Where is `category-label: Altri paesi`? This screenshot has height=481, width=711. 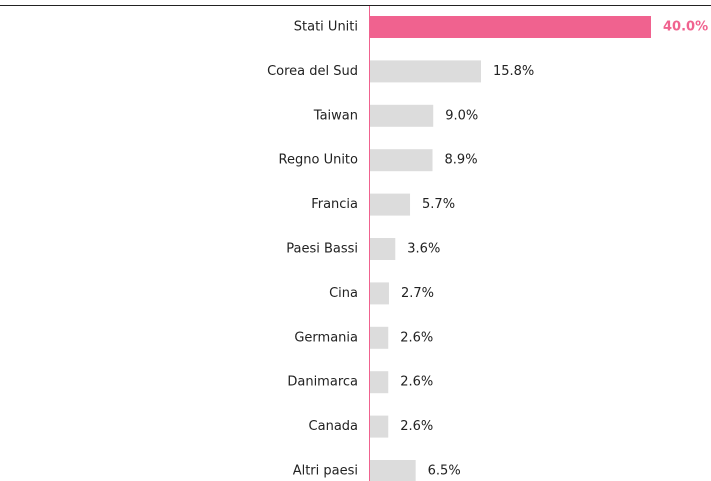
category-label: Altri paesi is located at coordinates (325, 471).